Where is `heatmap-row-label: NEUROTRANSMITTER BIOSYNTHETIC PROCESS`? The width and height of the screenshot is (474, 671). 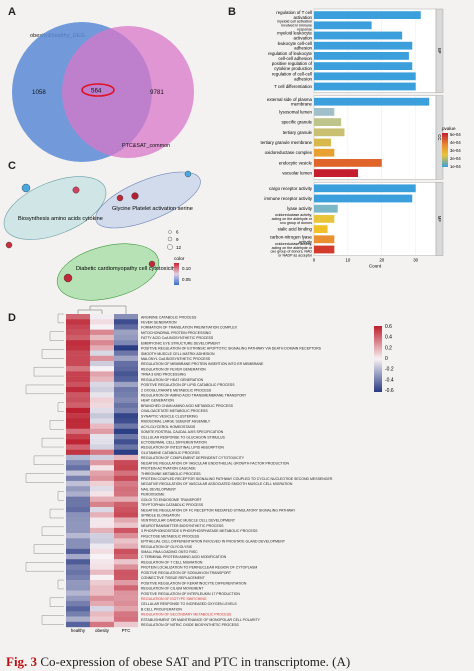 heatmap-row-label: NEUROTRANSMITTER BIOSYNTHETIC PROCESS is located at coordinates (182, 526).